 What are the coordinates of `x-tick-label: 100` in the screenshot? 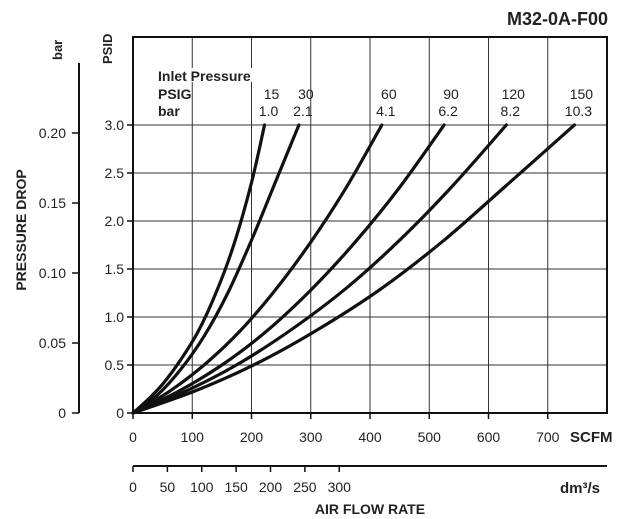 It's located at (193, 437).